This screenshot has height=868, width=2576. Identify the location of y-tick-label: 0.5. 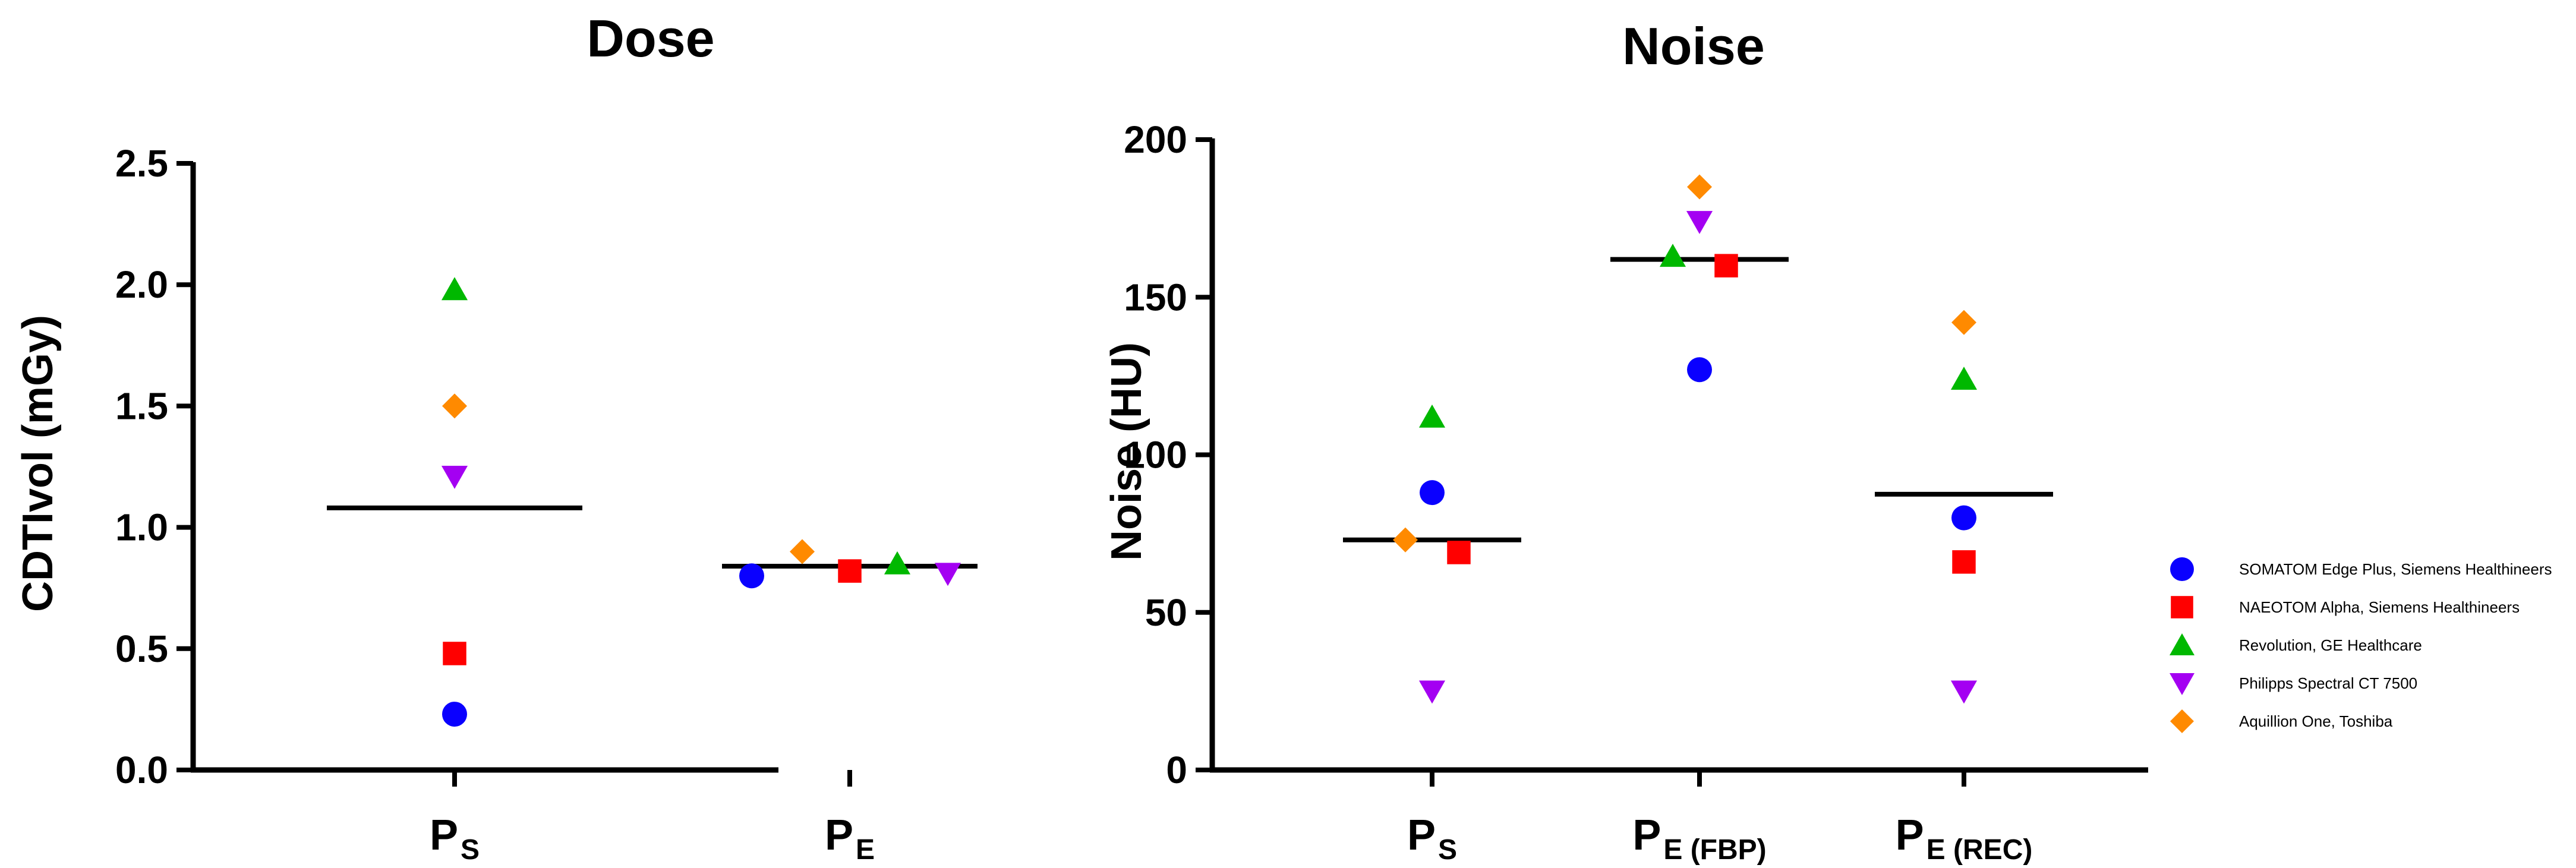
(141, 648).